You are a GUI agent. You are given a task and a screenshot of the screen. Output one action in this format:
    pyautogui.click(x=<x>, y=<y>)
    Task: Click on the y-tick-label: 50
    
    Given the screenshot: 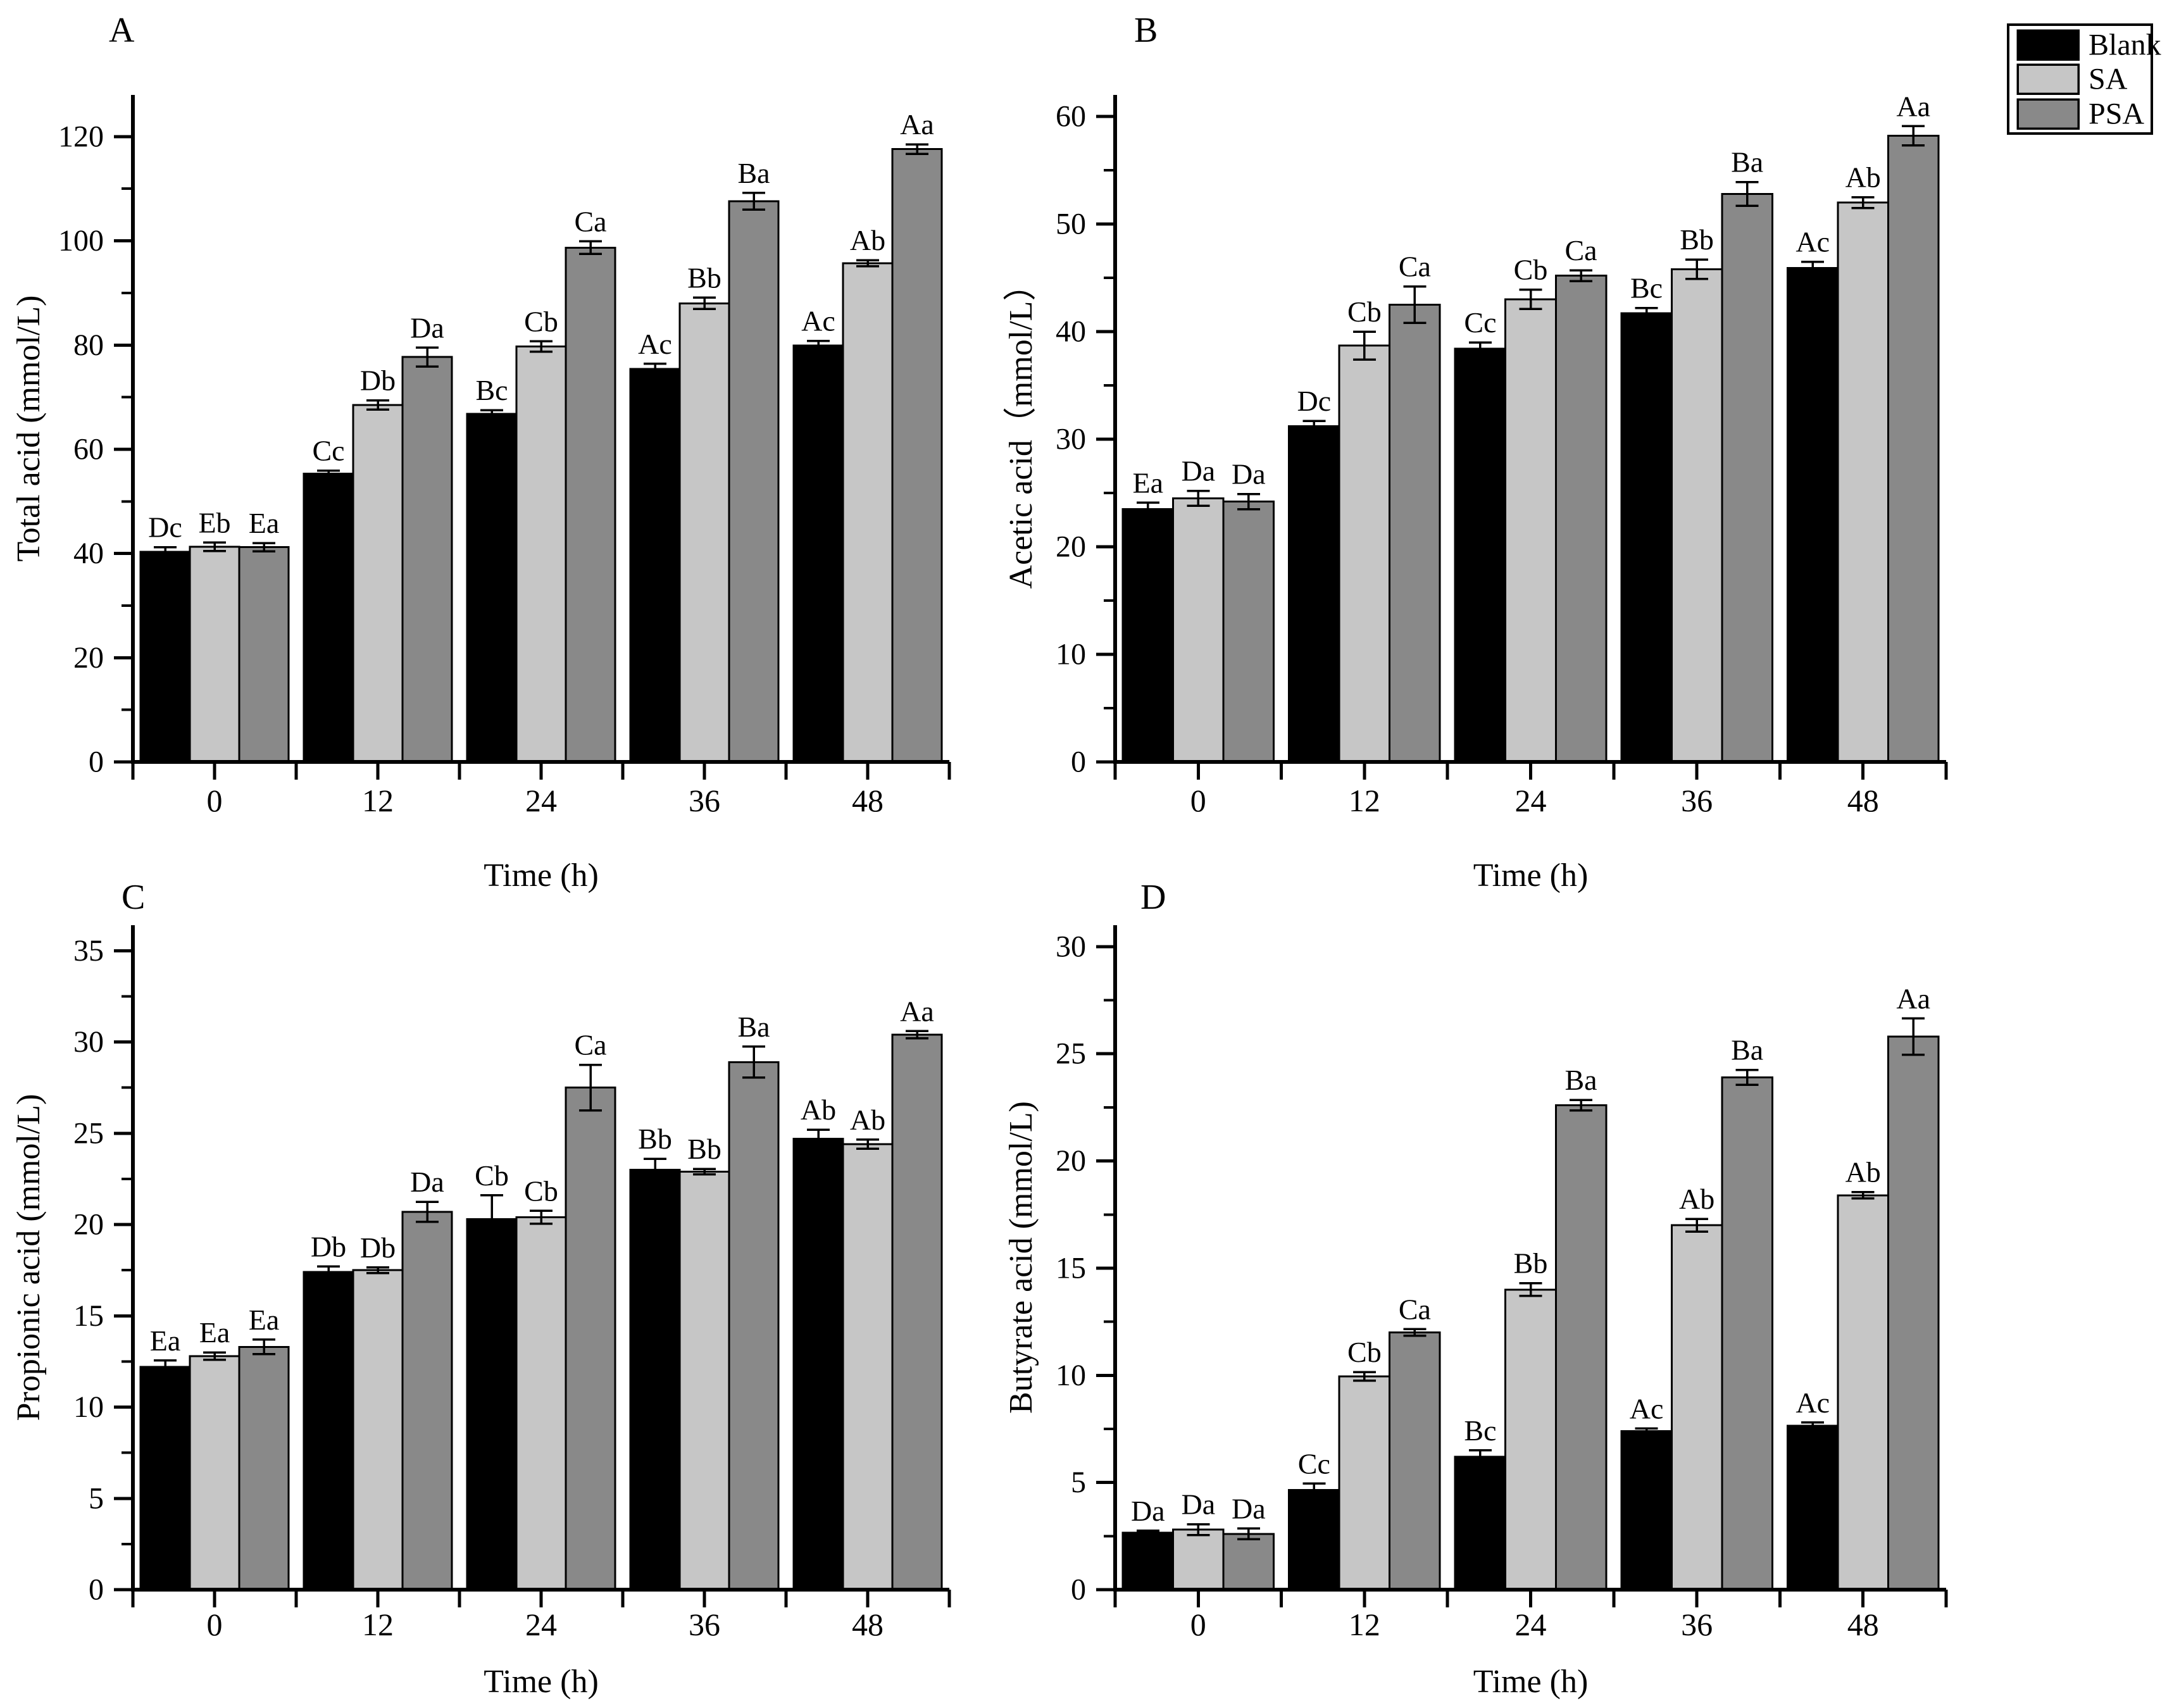 What is the action you would take?
    pyautogui.click(x=1071, y=224)
    